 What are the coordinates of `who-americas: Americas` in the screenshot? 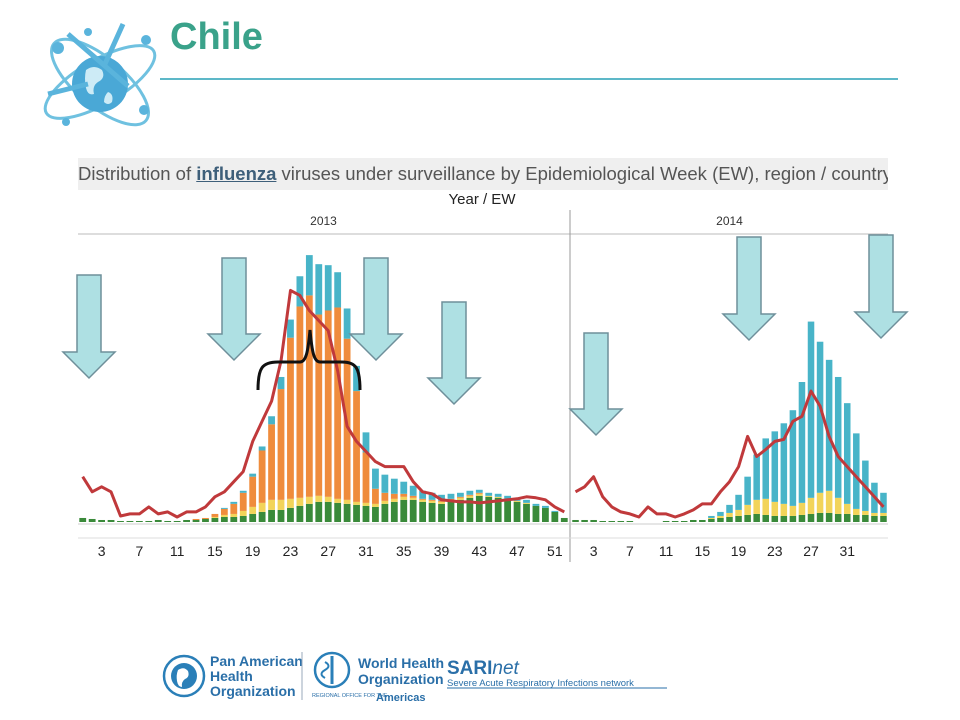 It's located at (401, 698).